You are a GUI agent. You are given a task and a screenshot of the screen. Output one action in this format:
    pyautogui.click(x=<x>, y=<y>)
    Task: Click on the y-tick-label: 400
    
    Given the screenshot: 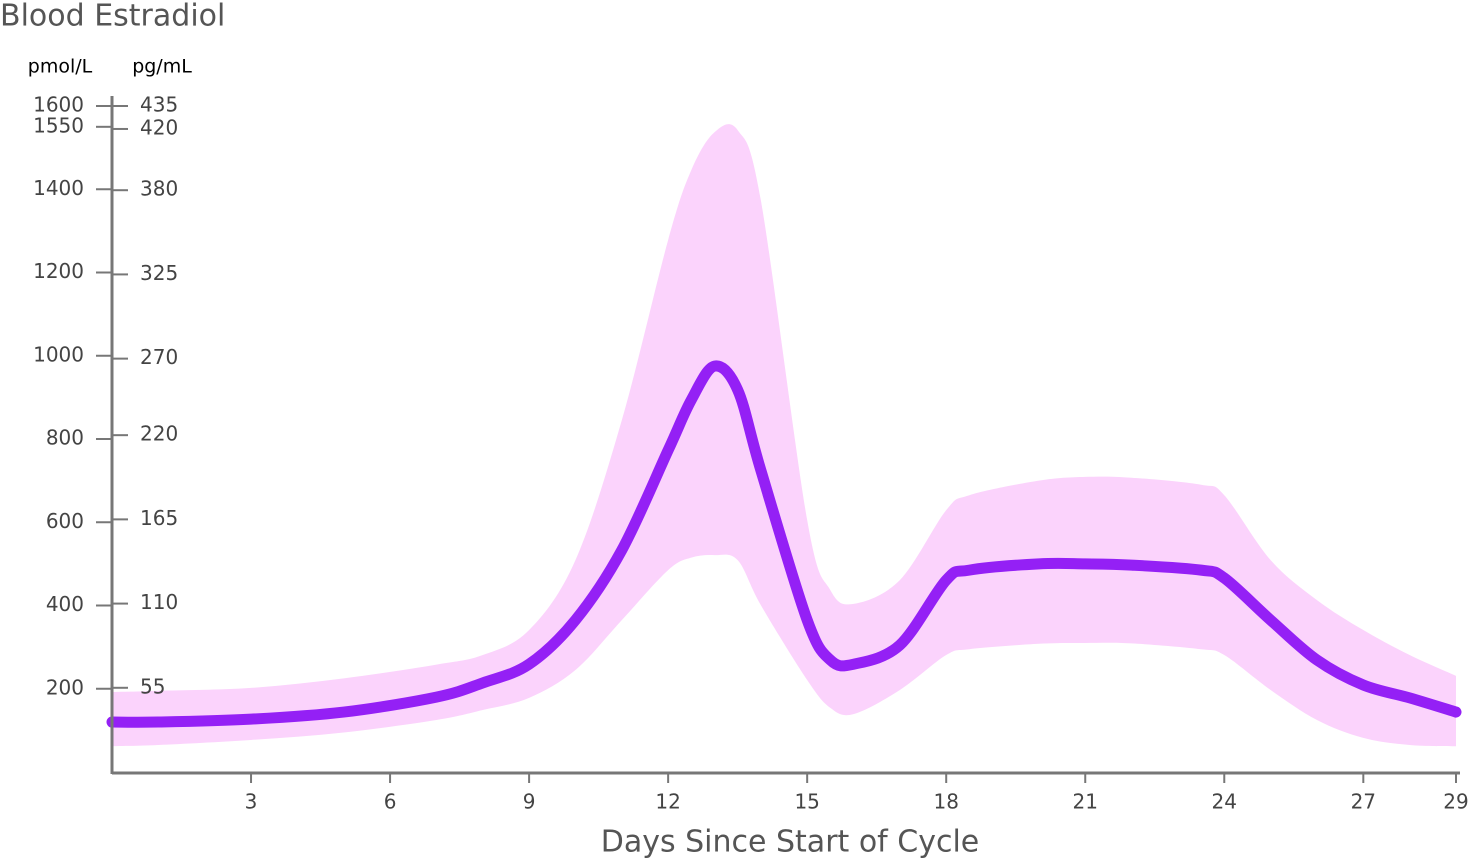 What is the action you would take?
    pyautogui.click(x=65, y=604)
    